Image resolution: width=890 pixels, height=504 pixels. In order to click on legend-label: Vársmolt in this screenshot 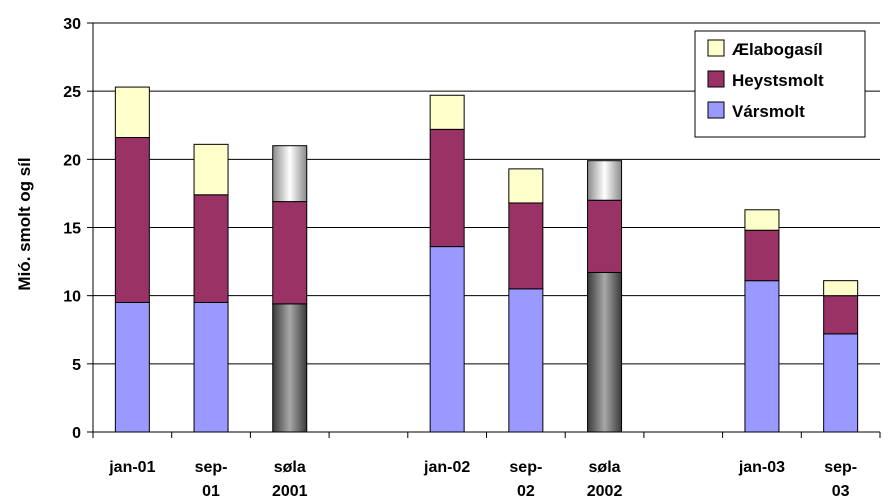, I will do `click(768, 111)`.